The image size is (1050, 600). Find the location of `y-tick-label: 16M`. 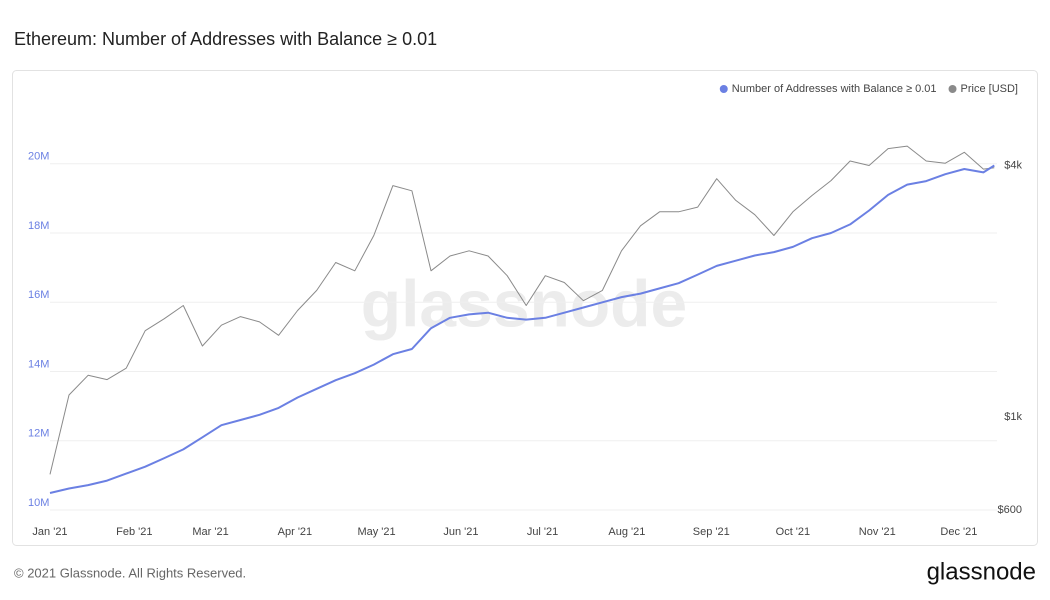

y-tick-label: 16M is located at coordinates (38, 295).